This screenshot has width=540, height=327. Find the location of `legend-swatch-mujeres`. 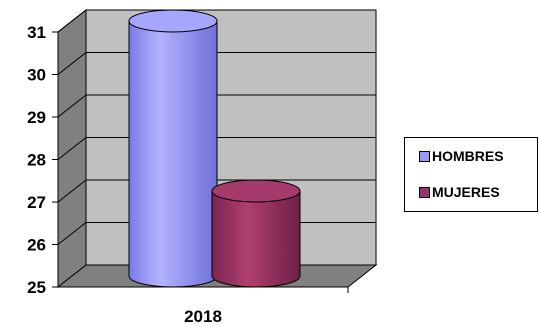

legend-swatch-mujeres is located at coordinates (424, 192).